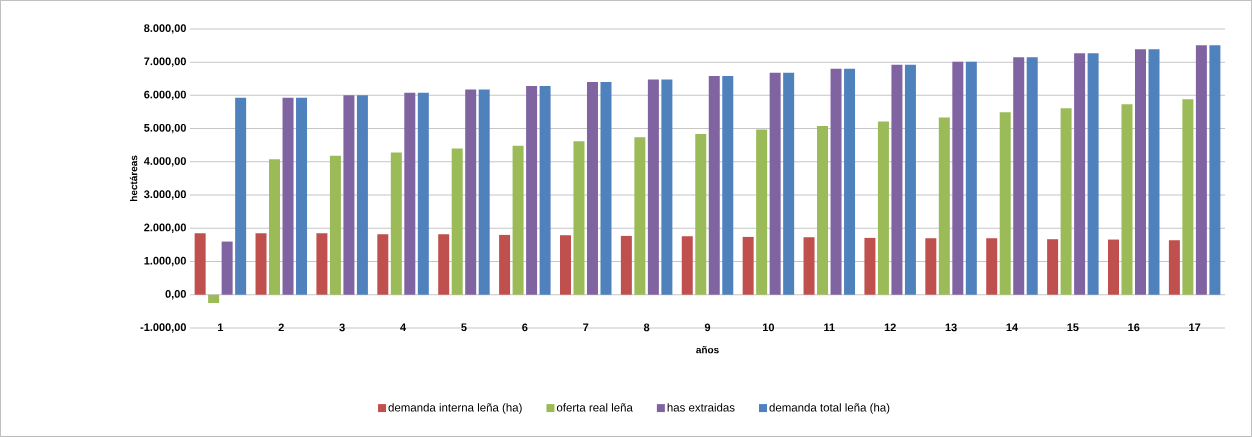 The height and width of the screenshot is (437, 1252). What do you see at coordinates (829, 327) in the screenshot?
I see `x-tick-label: 11` at bounding box center [829, 327].